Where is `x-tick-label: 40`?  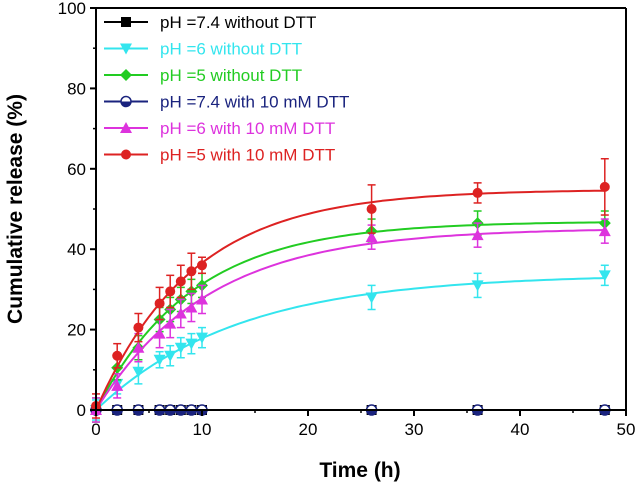 x-tick-label: 40 is located at coordinates (520, 429).